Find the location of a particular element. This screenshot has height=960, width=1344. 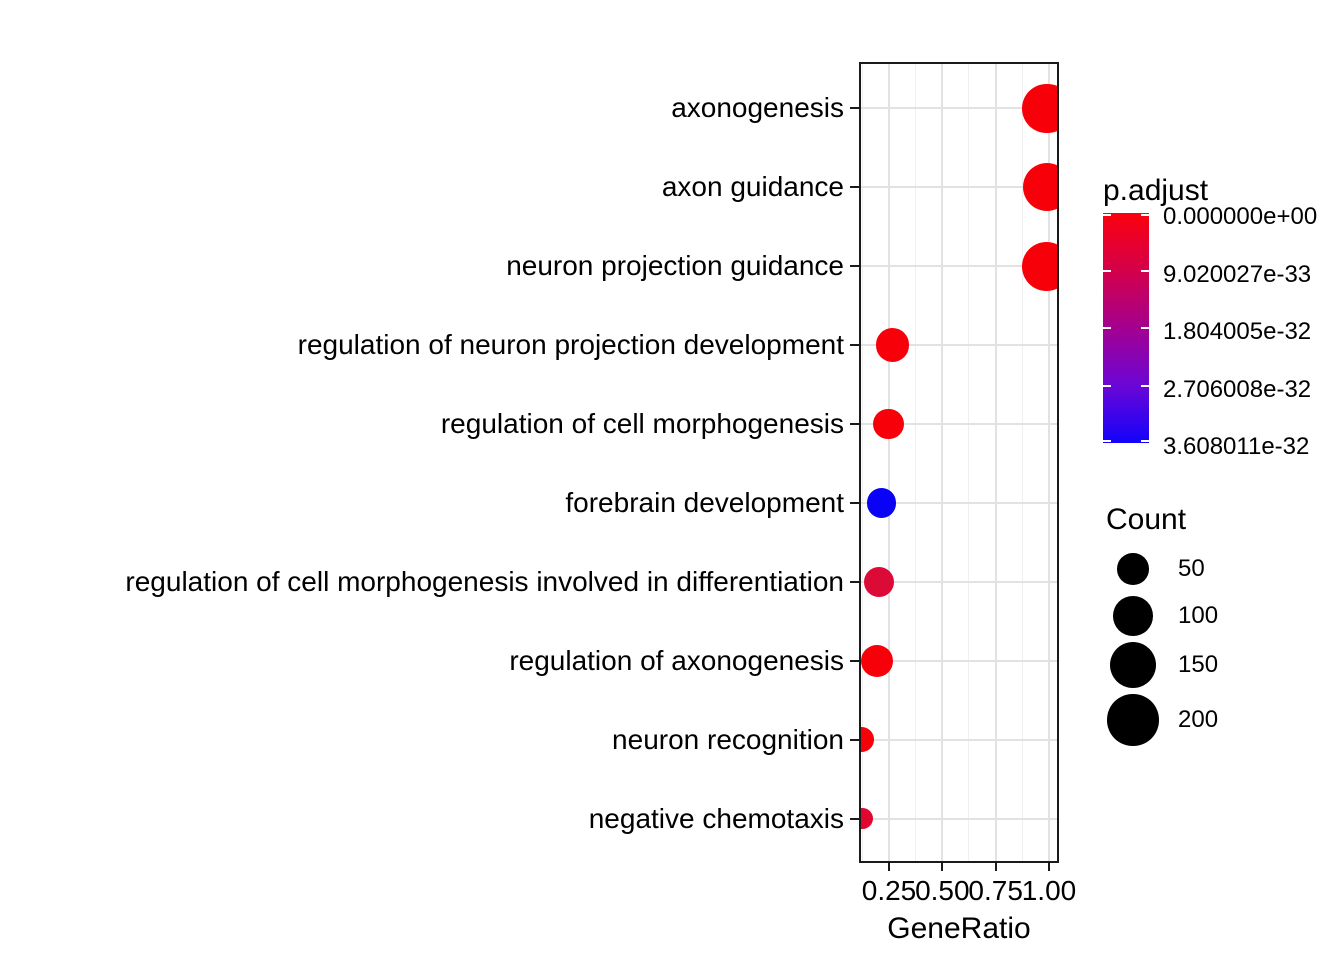

y-axis-label: neuron projection guidance is located at coordinates (675, 266).